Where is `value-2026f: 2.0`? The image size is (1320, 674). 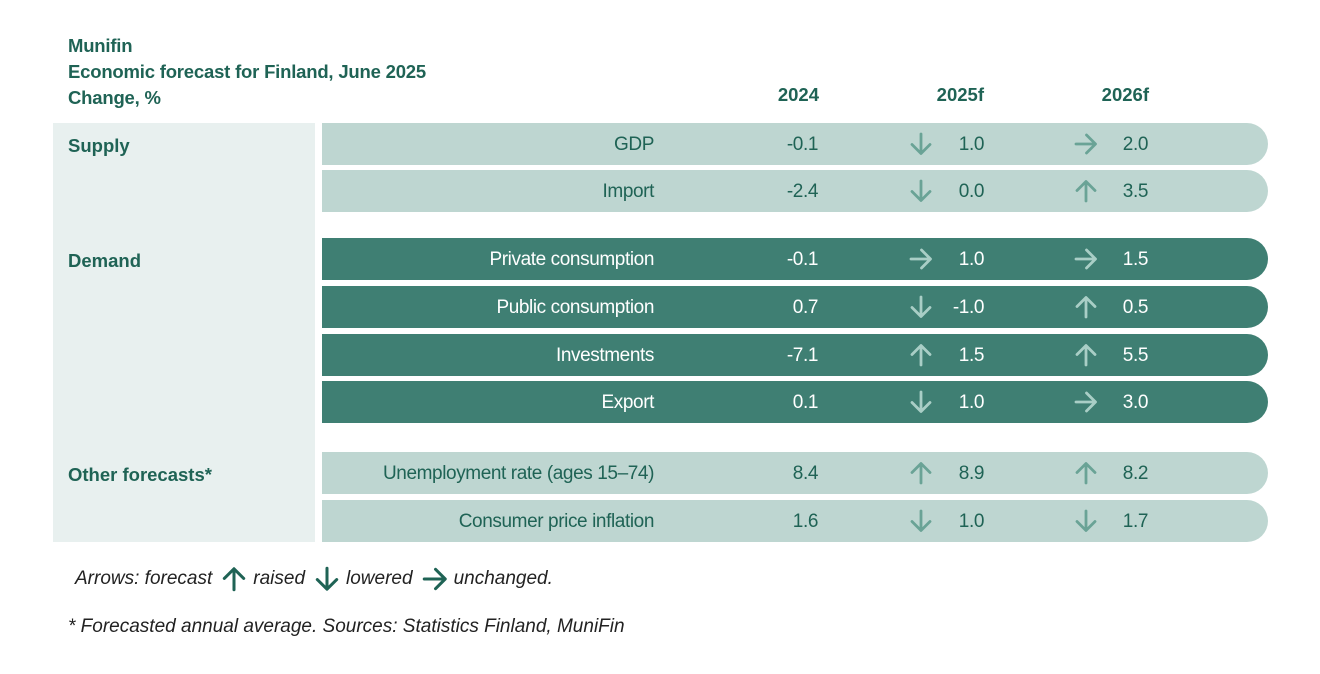 value-2026f: 2.0 is located at coordinates (1135, 144).